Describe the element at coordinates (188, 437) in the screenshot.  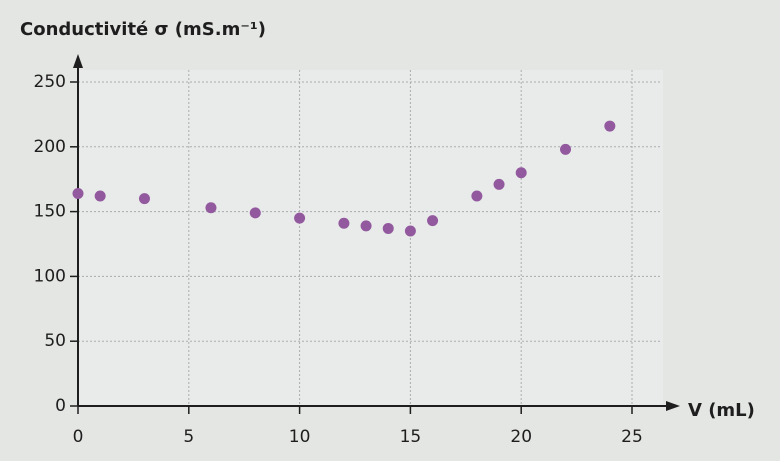
I see `x-tick-label: 5` at that location.